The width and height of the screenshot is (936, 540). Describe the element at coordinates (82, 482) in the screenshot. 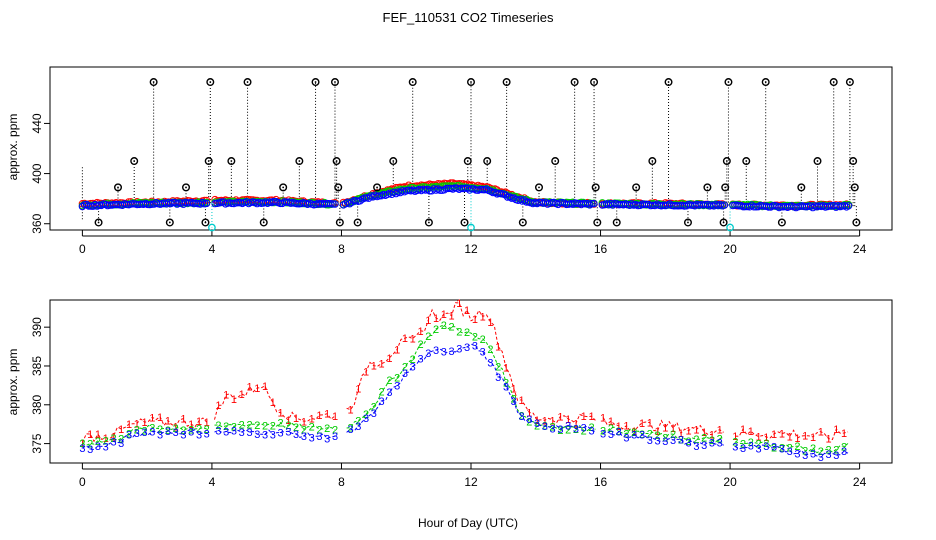

I see `bottom-x-tick-label: 0` at that location.